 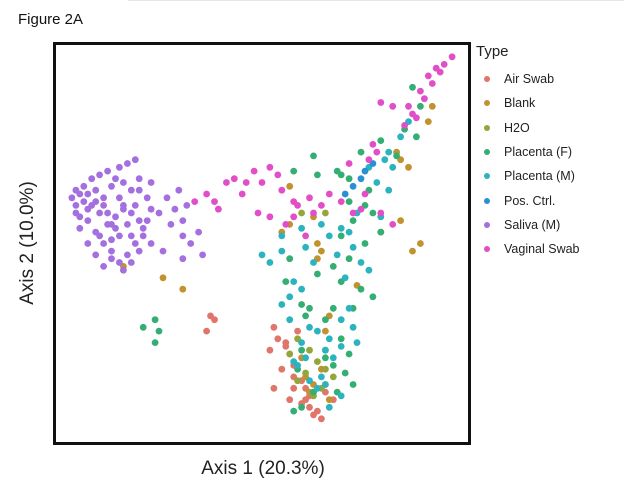 What do you see at coordinates (51, 19) in the screenshot?
I see `figure-label: Figure 2A` at bounding box center [51, 19].